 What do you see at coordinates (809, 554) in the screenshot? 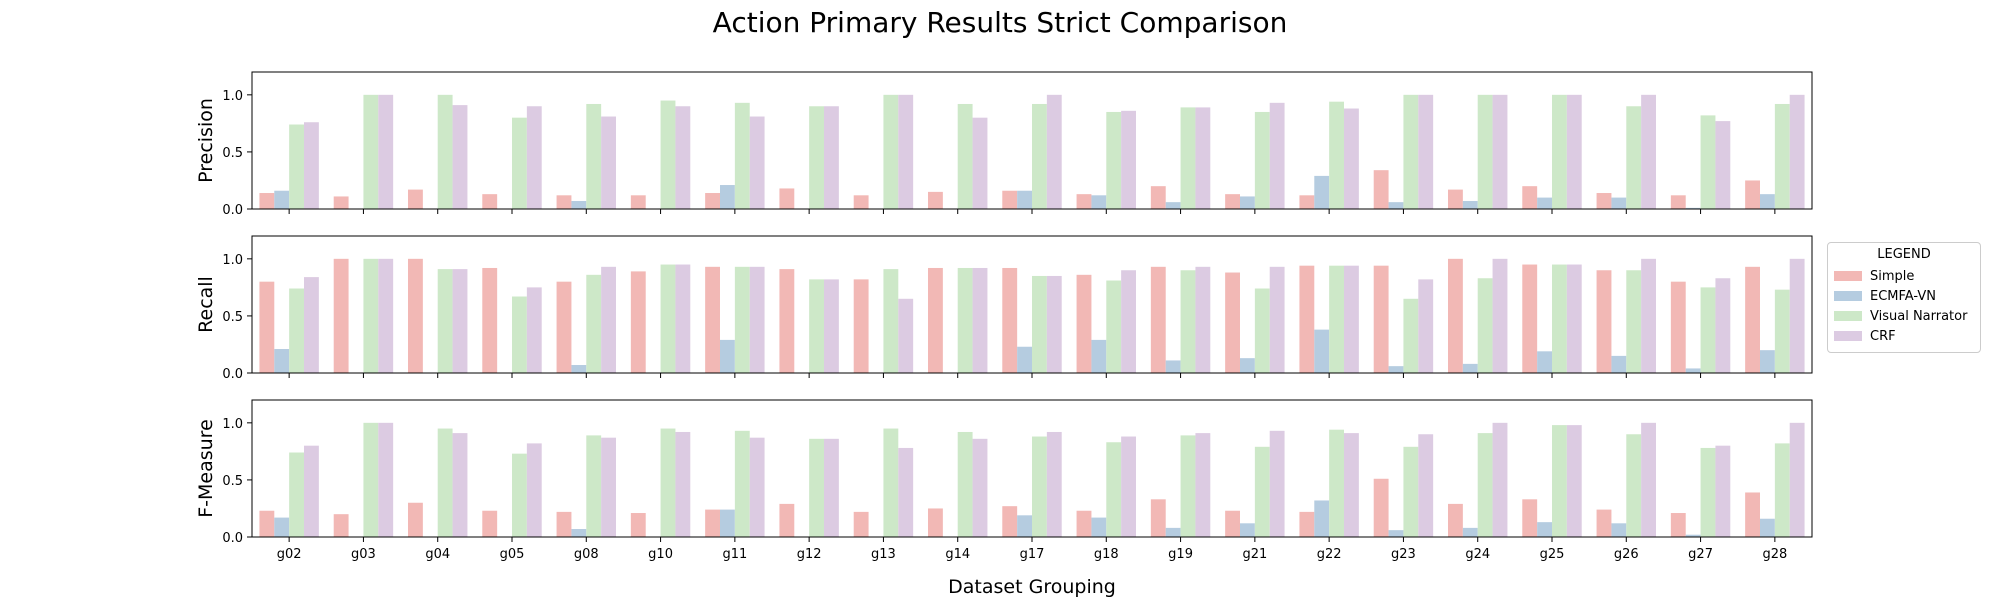
I see `x-tick-label: g12` at bounding box center [809, 554].